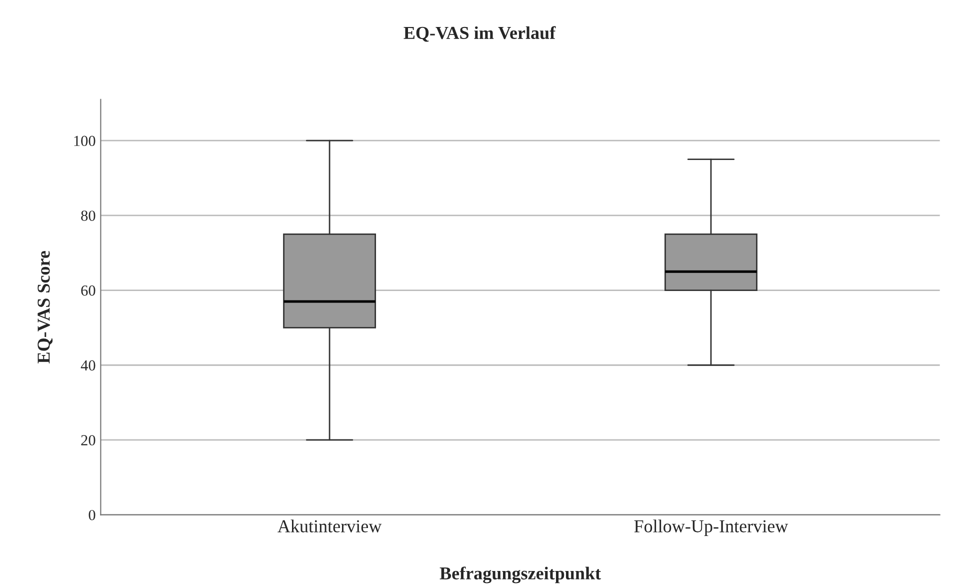 The image size is (959, 585). What do you see at coordinates (480, 34) in the screenshot?
I see `chart-title: EQ-VAS im Verlauf` at bounding box center [480, 34].